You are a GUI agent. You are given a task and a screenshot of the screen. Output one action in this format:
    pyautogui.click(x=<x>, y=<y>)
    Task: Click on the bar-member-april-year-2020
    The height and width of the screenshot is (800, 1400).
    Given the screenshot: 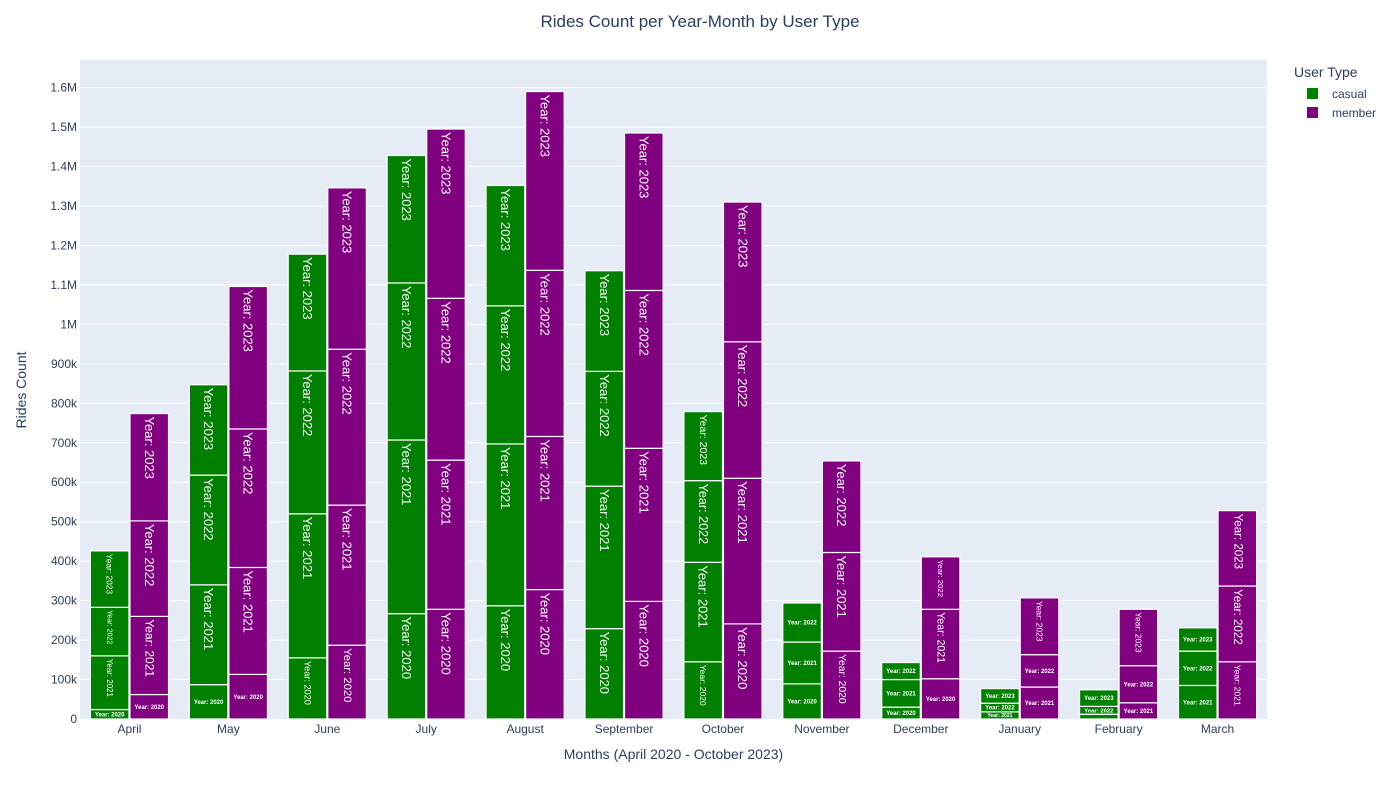 What is the action you would take?
    pyautogui.click(x=149, y=706)
    